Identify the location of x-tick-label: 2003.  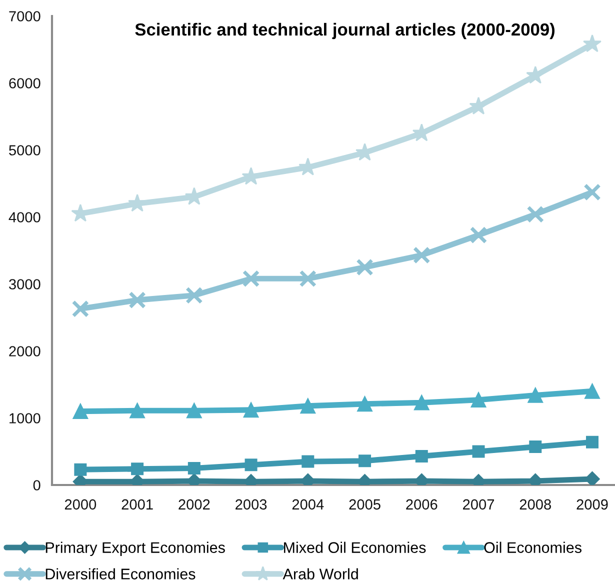
(251, 504).